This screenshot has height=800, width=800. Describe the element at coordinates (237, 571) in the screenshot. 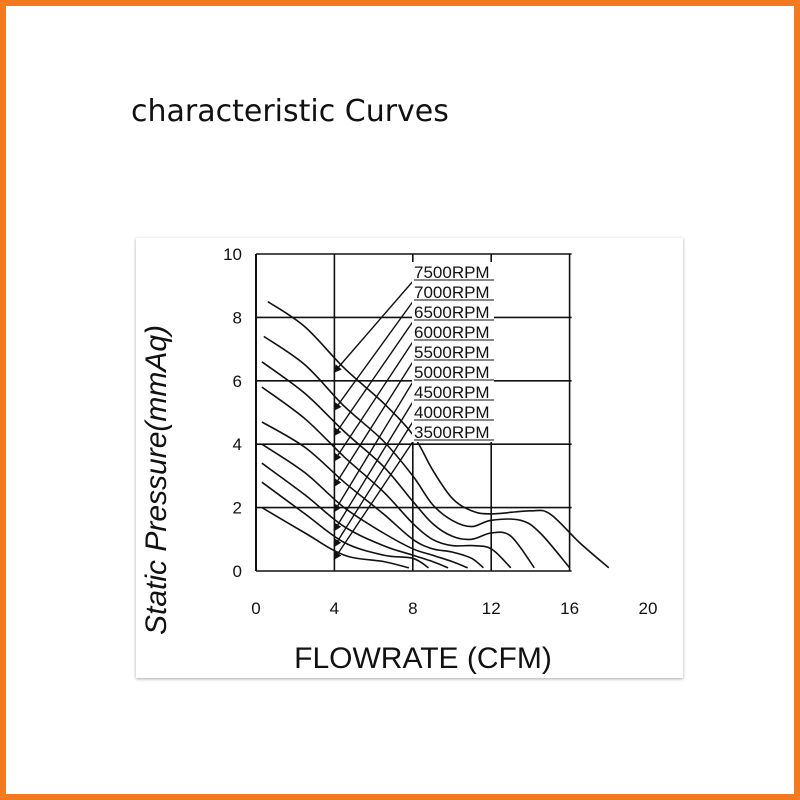

I see `y-tick-label: 0` at that location.